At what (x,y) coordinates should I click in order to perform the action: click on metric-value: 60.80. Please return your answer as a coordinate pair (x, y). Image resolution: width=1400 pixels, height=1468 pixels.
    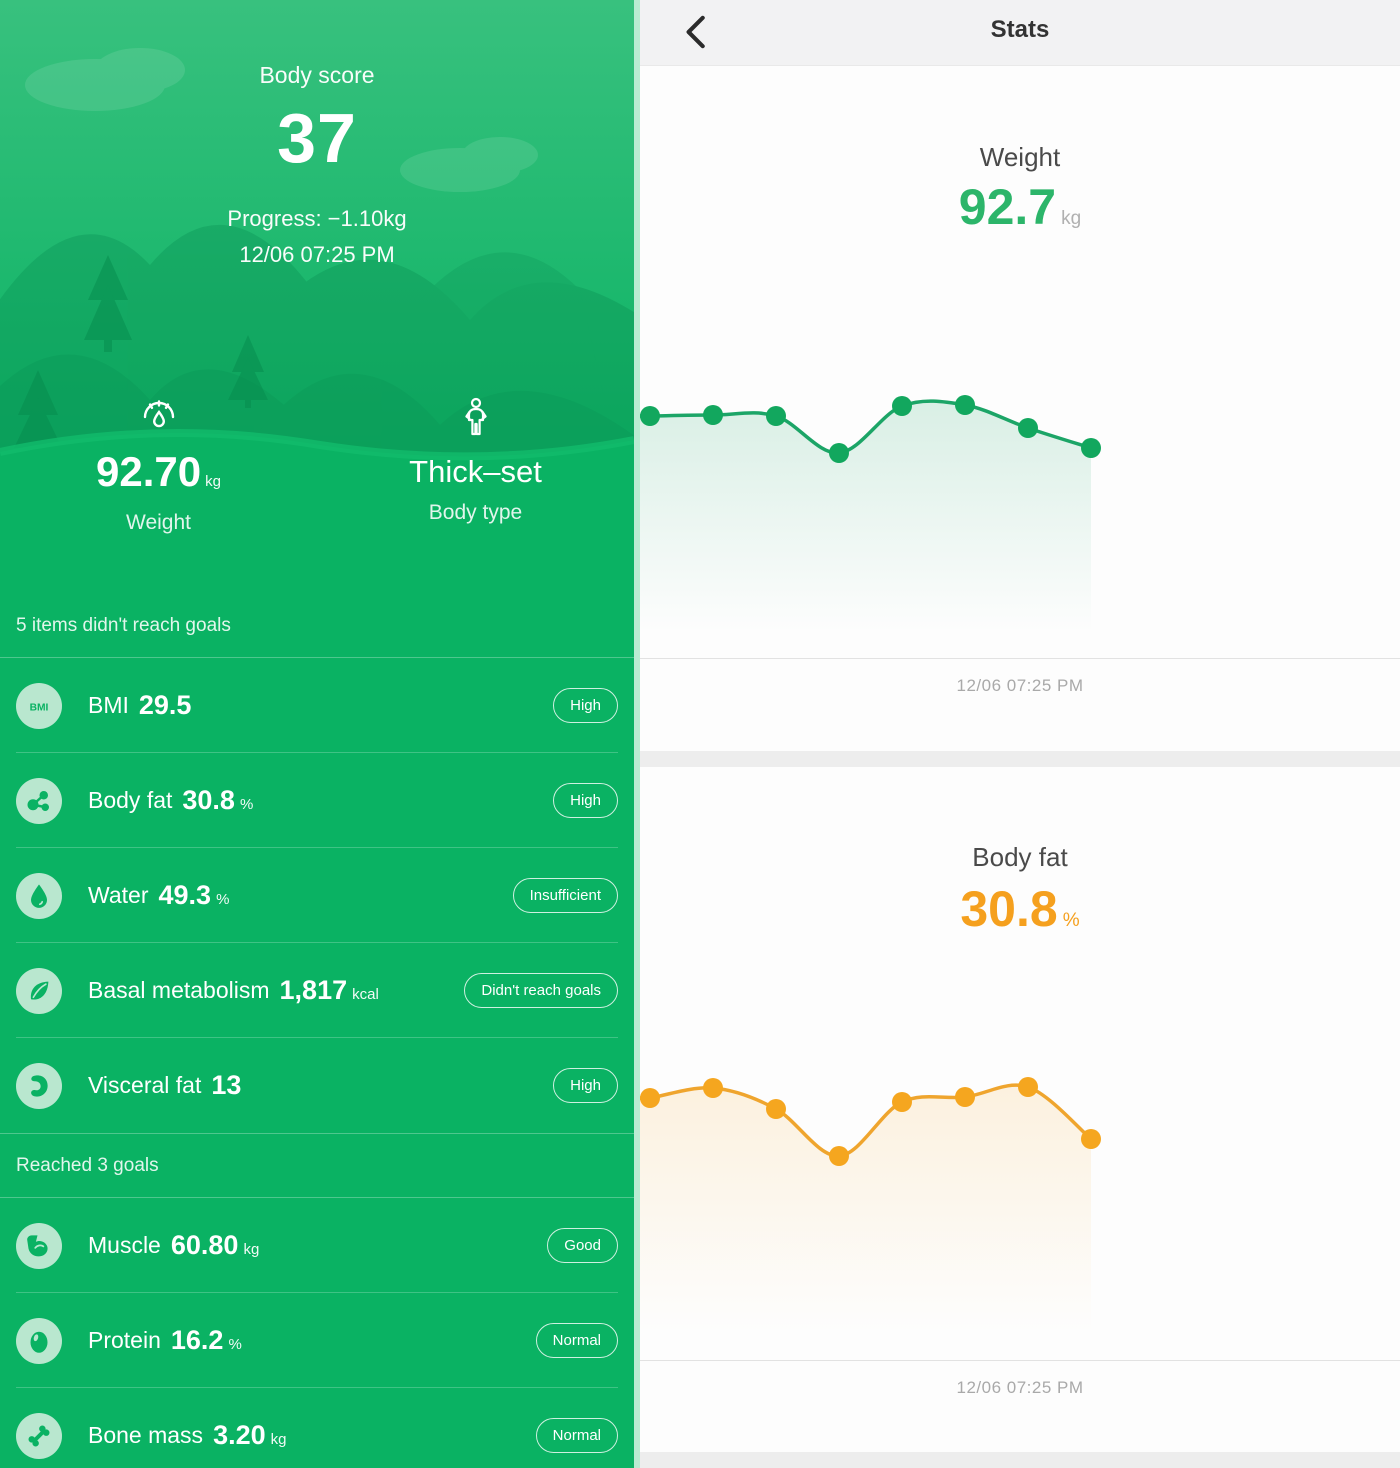
    Looking at the image, I should click on (204, 1245).